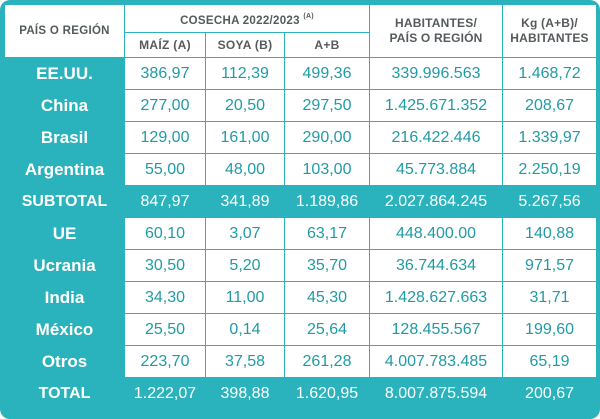 This screenshot has width=600, height=419. What do you see at coordinates (436, 393) in the screenshot?
I see `cell-habitantes: 8.007.875.594` at bounding box center [436, 393].